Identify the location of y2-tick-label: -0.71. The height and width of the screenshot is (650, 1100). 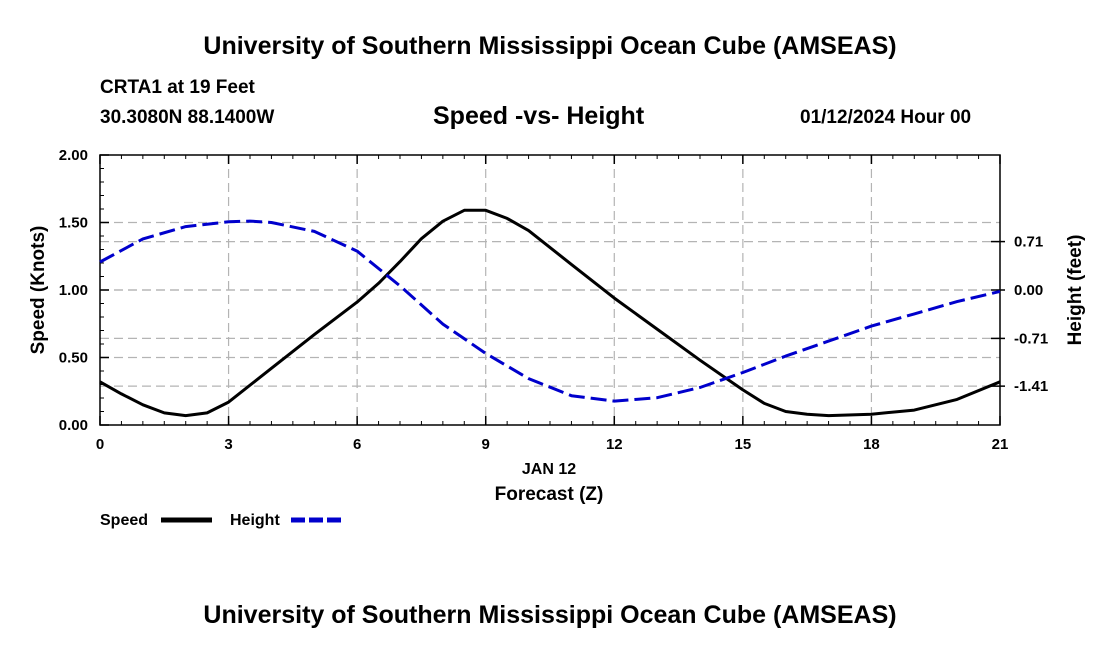
(1031, 338).